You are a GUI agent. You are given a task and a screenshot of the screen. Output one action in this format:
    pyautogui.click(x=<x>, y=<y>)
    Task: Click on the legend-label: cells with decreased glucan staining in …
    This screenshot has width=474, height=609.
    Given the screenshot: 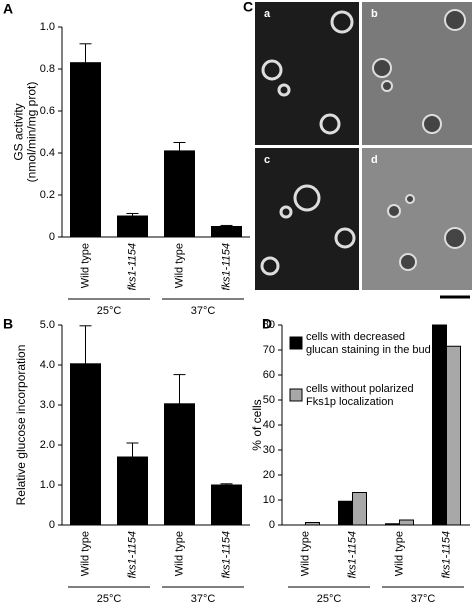 What is the action you would take?
    pyautogui.click(x=368, y=343)
    